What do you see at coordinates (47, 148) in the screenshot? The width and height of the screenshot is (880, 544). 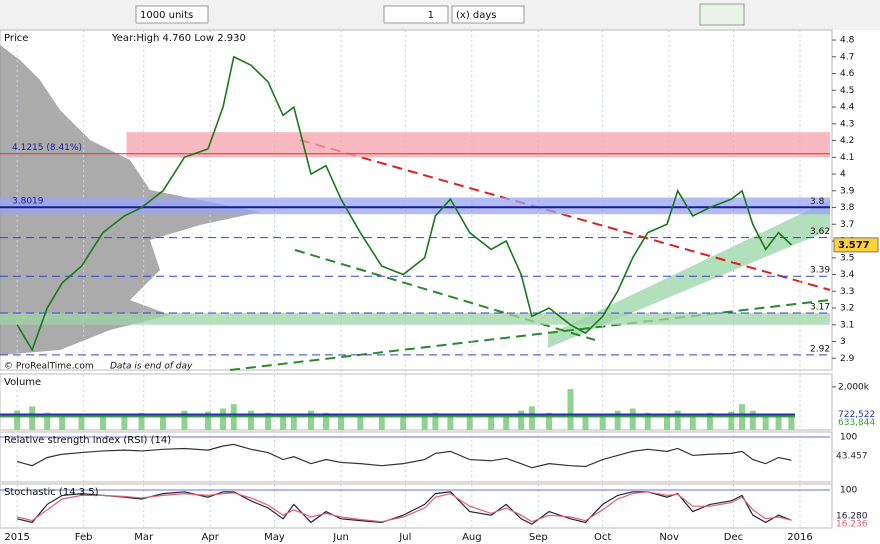 I see `level-label: 4.1215 (8.41%)` at bounding box center [47, 148].